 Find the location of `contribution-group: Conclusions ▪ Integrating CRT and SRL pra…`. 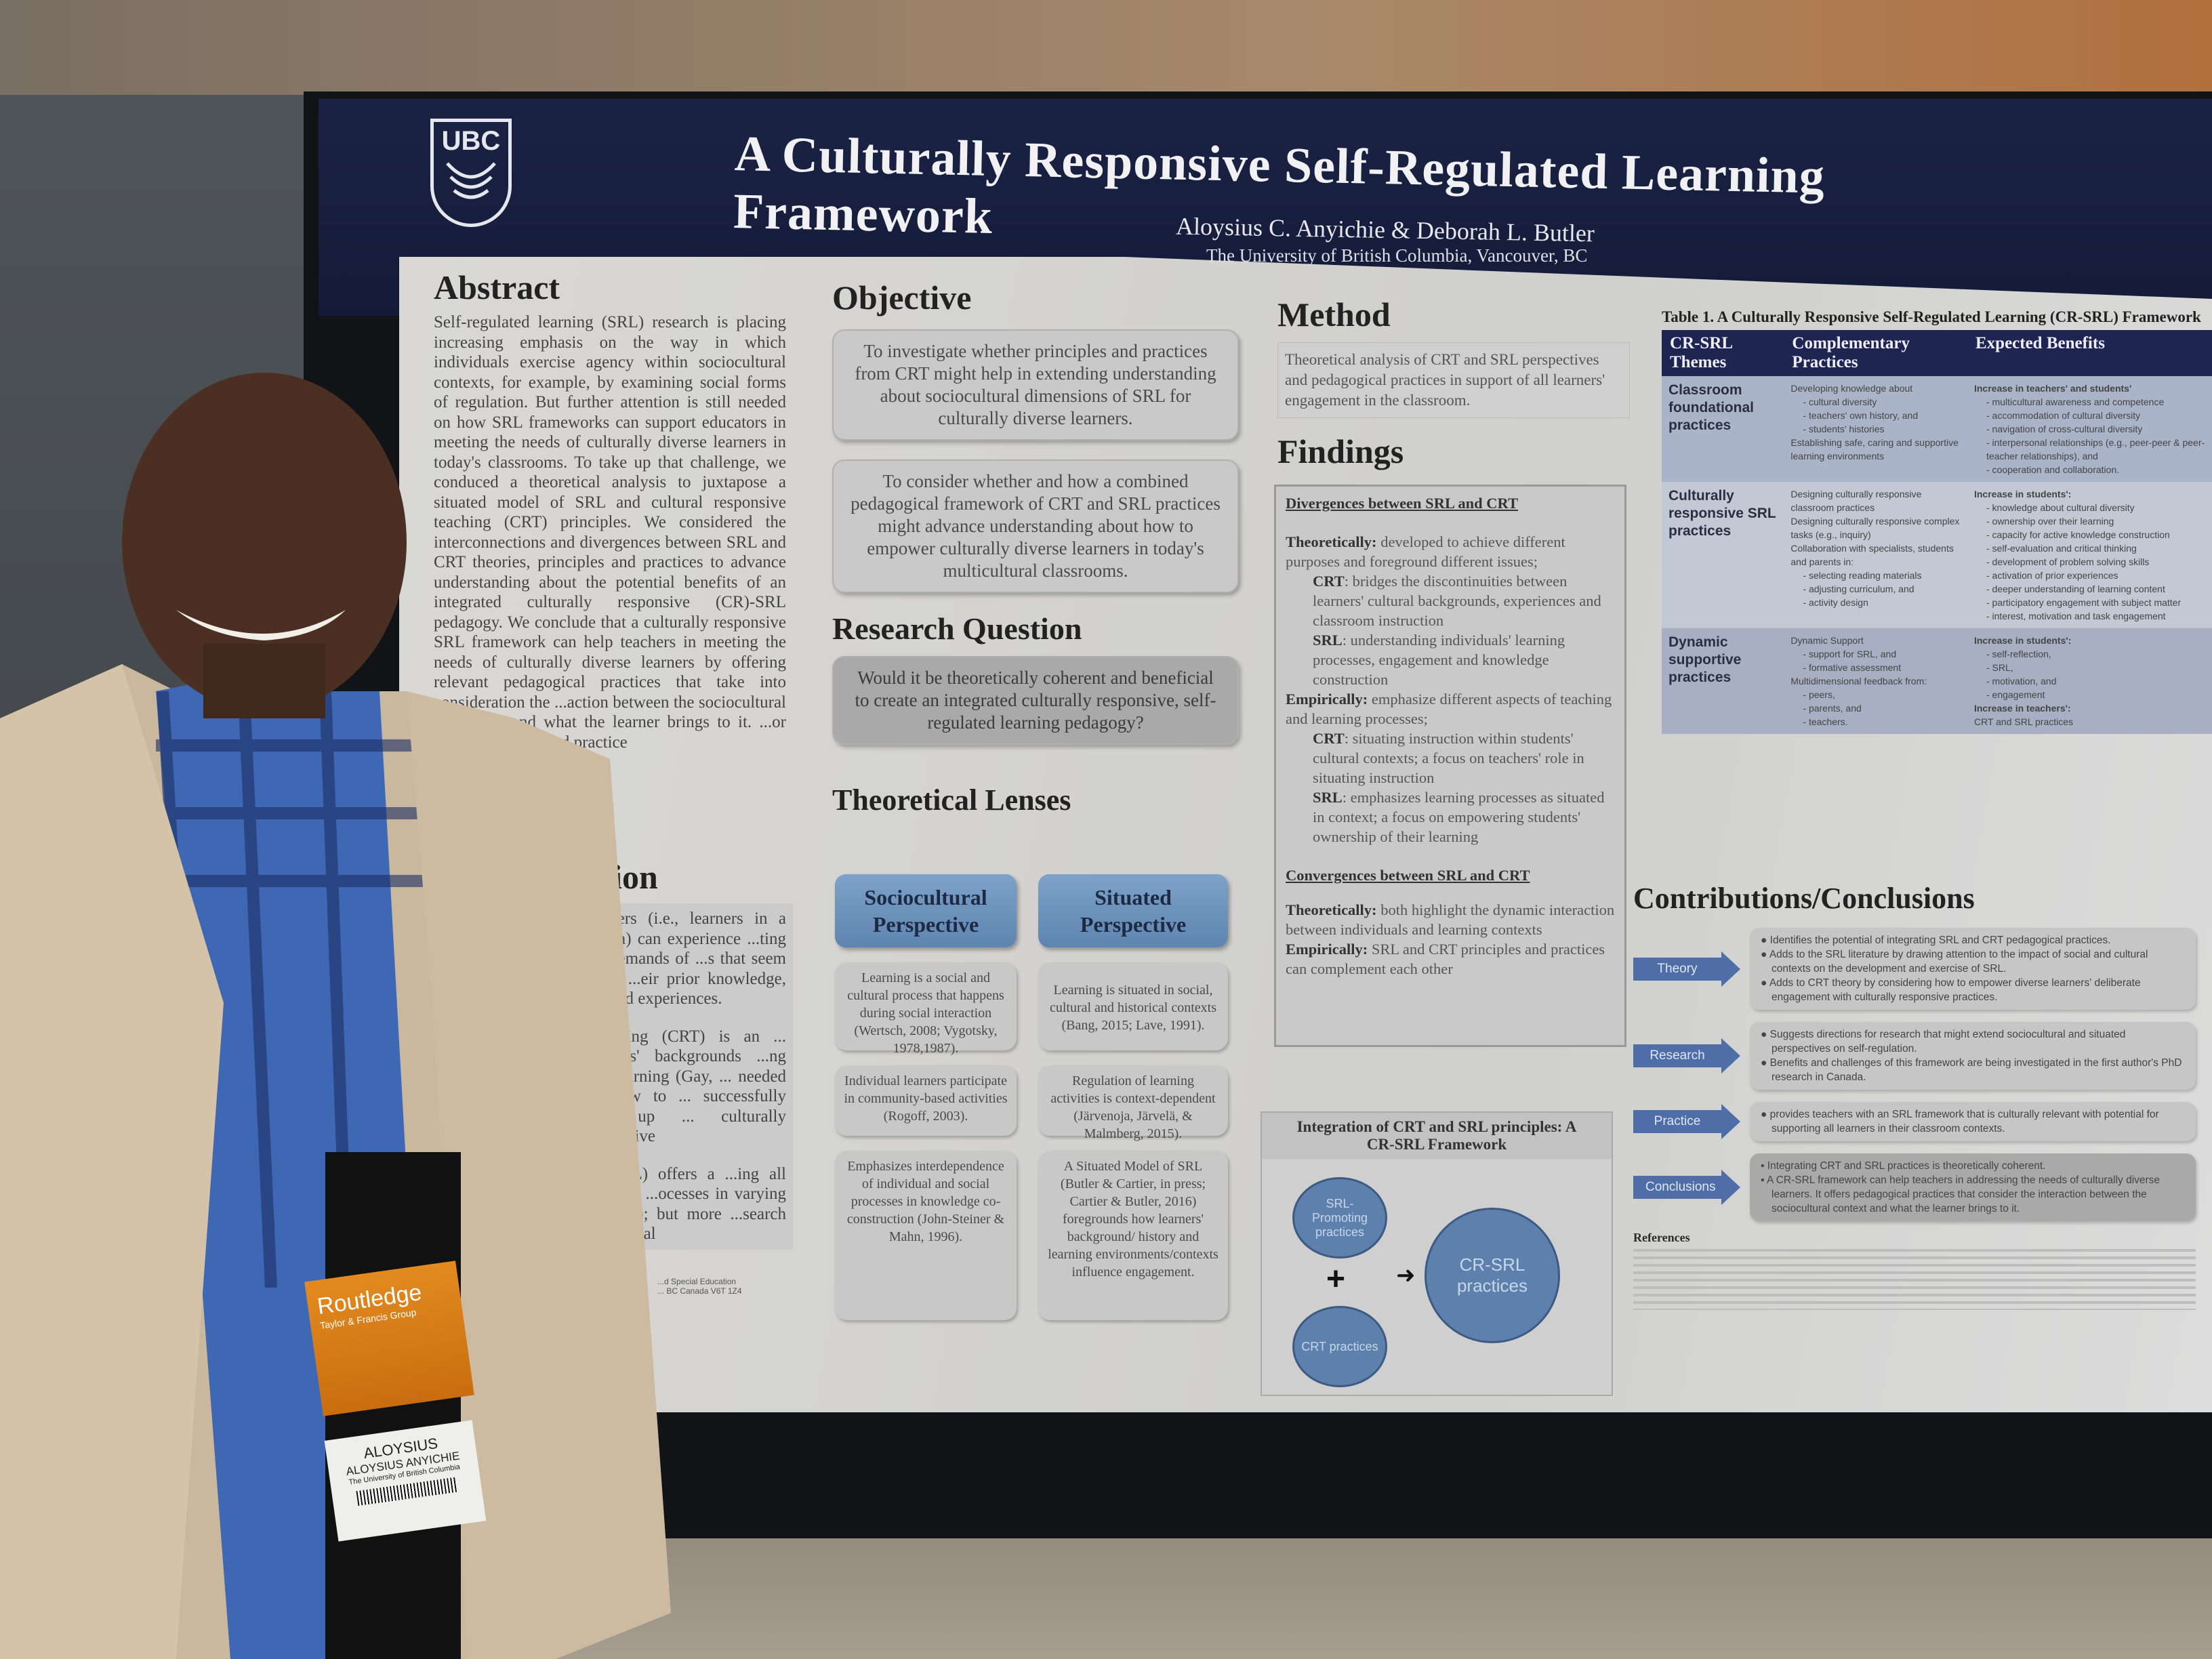

contribution-group: Conclusions ▪ Integrating CRT and SRL pra… is located at coordinates (1914, 1187).